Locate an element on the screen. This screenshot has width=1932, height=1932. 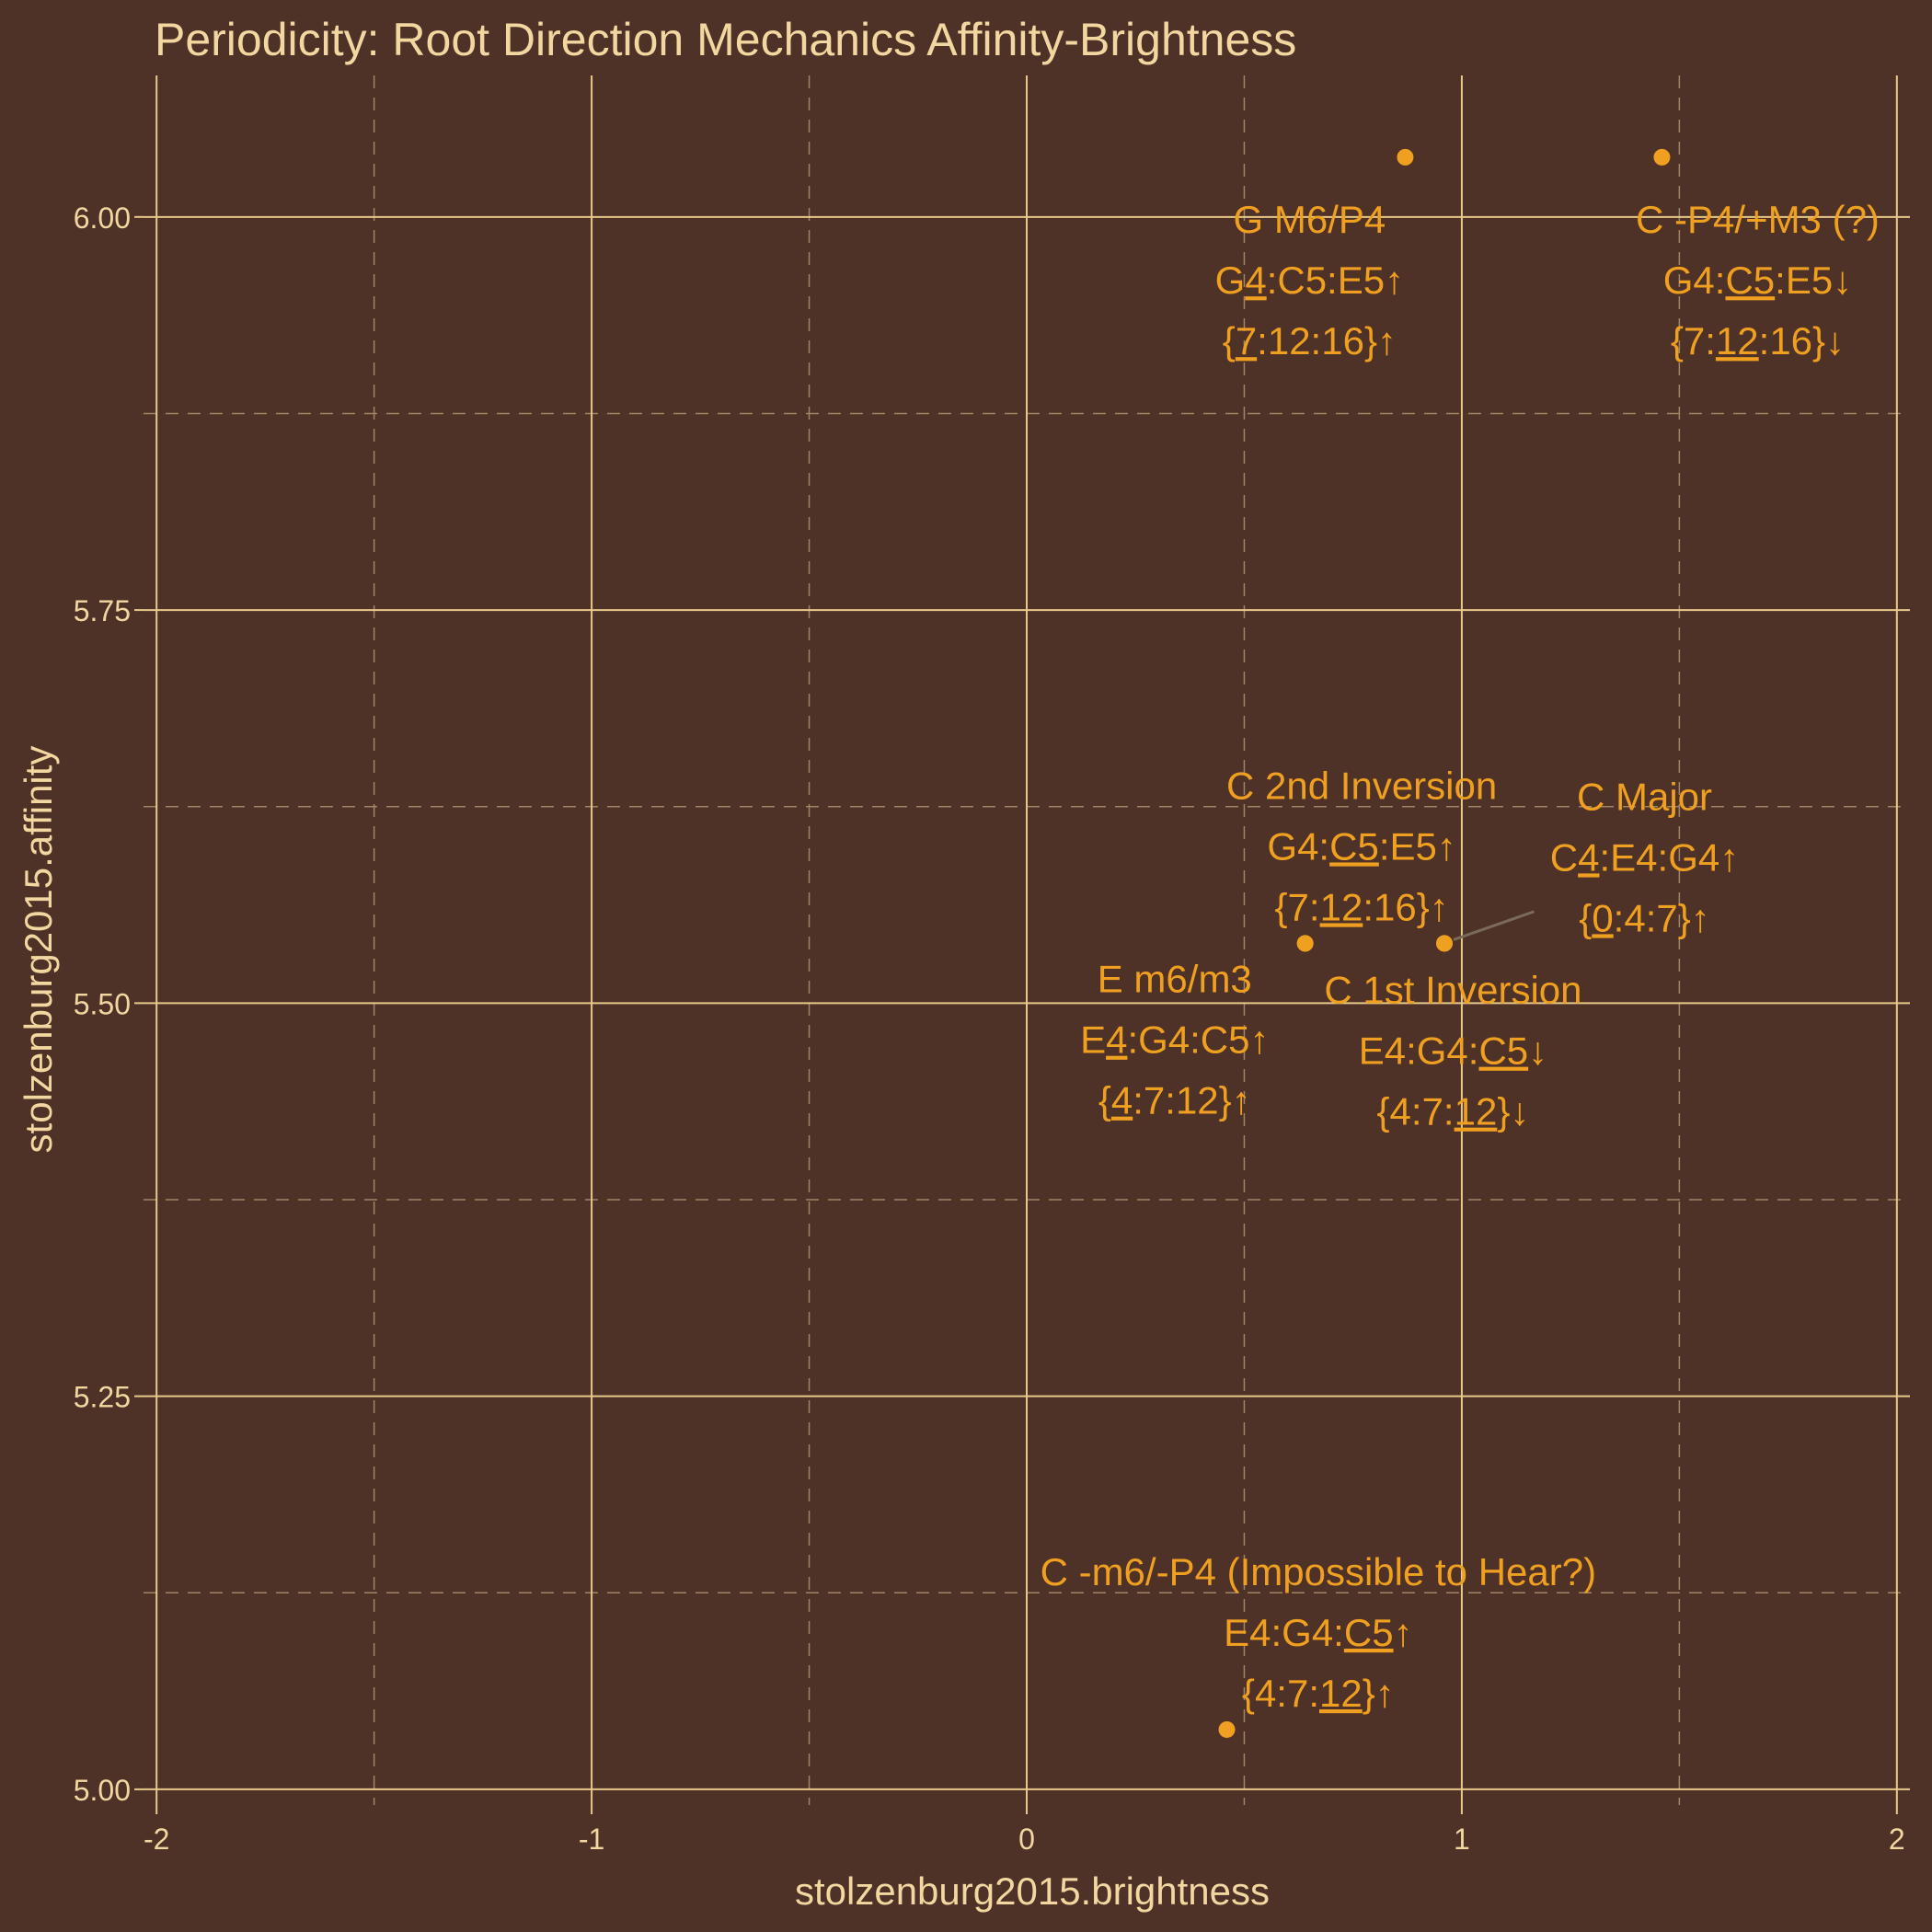
x-tick-label: -1 is located at coordinates (591, 1839).